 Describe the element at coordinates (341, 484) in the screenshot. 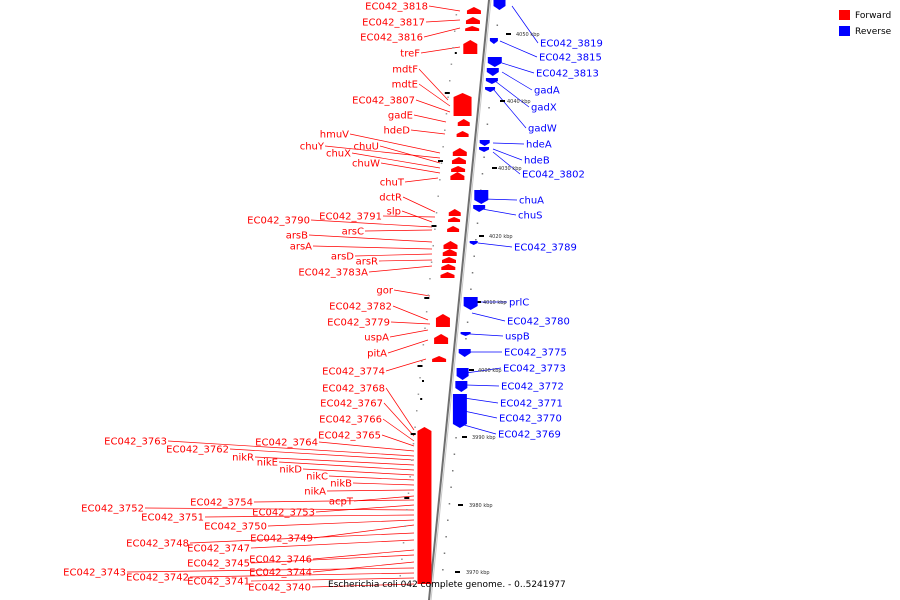

I see `gene-label-nikb: nikB` at that location.